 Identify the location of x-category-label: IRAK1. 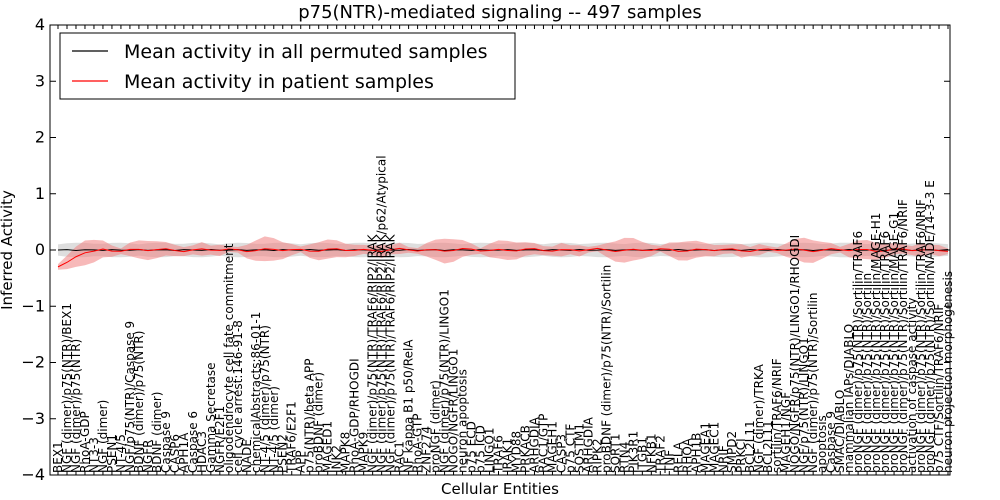
(507, 455).